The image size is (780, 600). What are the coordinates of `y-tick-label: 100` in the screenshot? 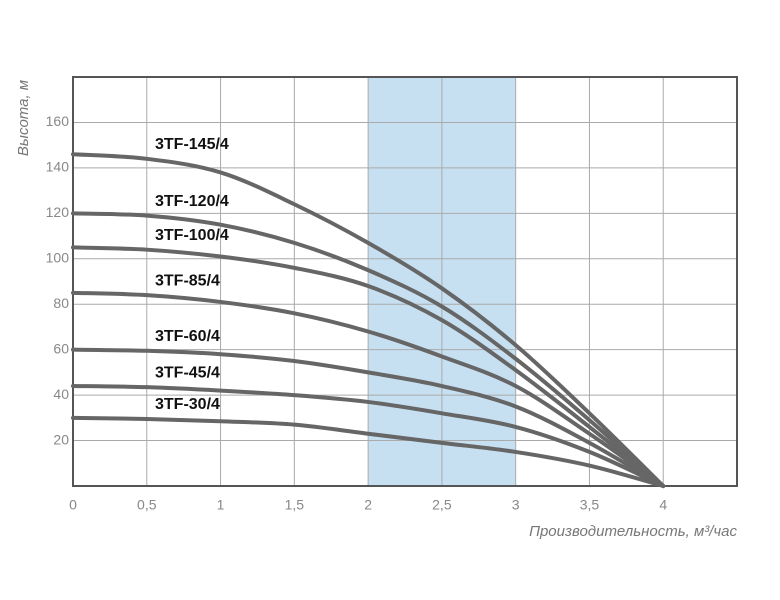 It's located at (58, 257).